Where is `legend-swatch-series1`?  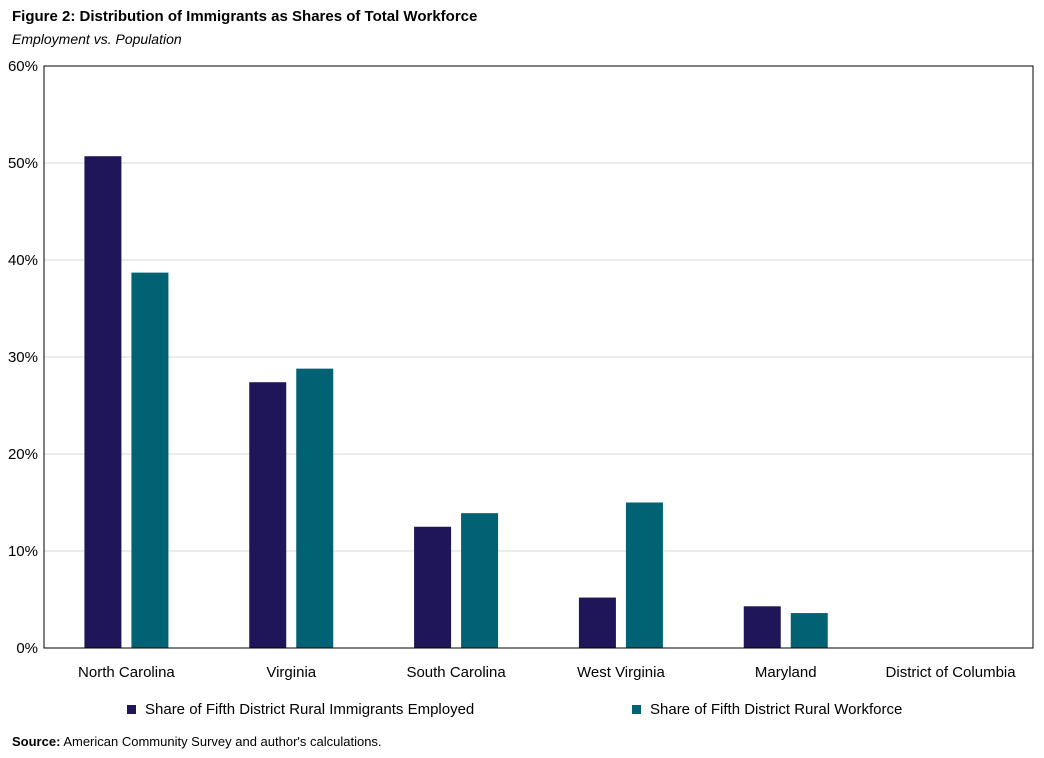
legend-swatch-series1 is located at coordinates (131, 709).